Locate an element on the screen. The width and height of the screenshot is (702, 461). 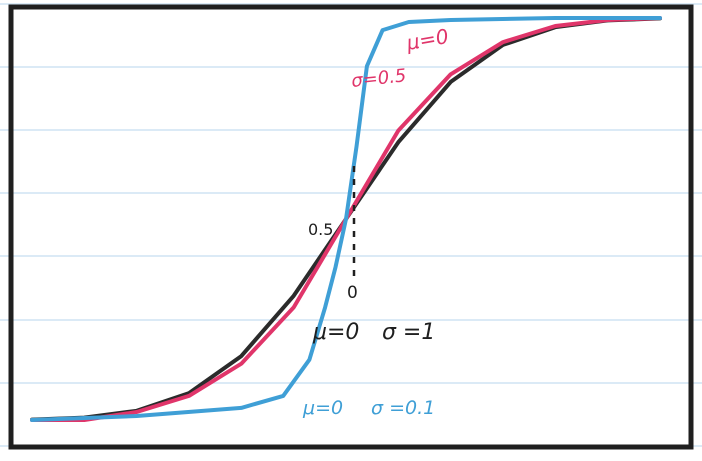
y-mid-label: 0.5 is located at coordinates (320, 229).